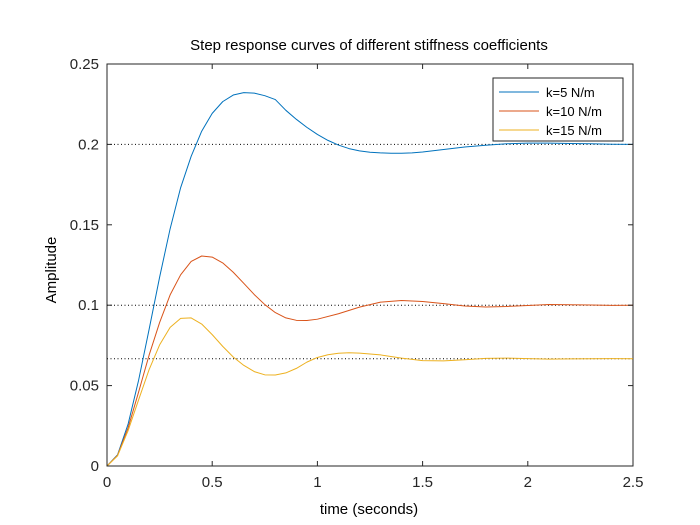 Image resolution: width=700 pixels, height=525 pixels. Describe the element at coordinates (422, 482) in the screenshot. I see `x-tick-label: 1.5` at that location.